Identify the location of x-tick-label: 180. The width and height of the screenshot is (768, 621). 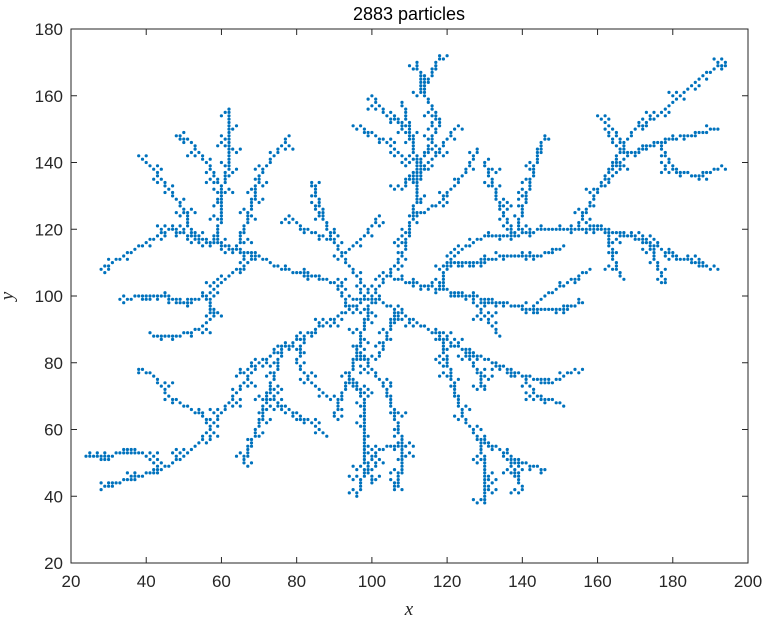
(673, 581).